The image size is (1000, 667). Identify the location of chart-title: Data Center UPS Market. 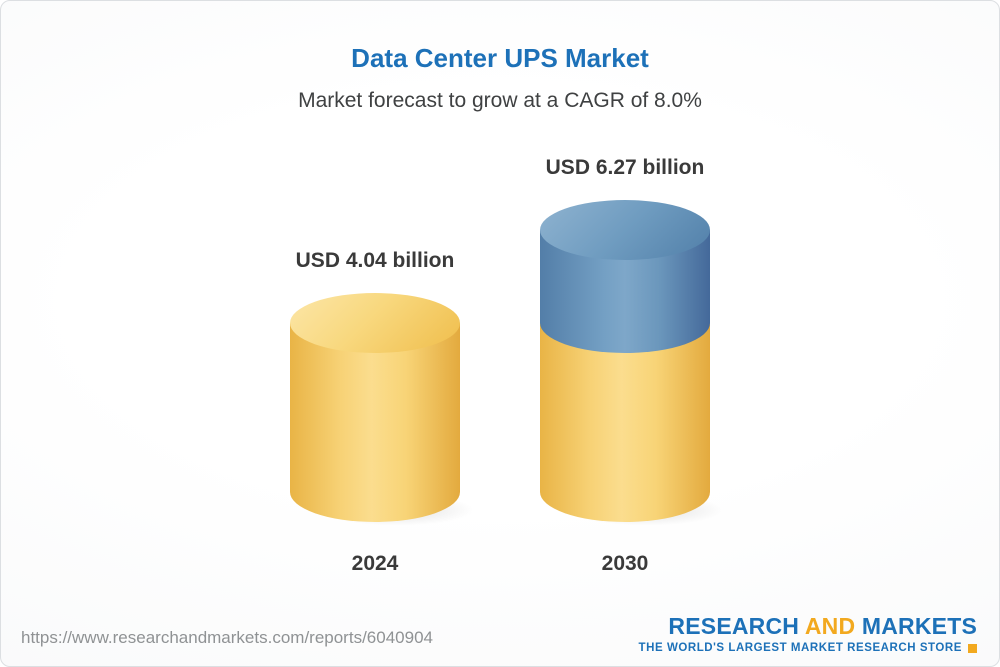
(500, 58).